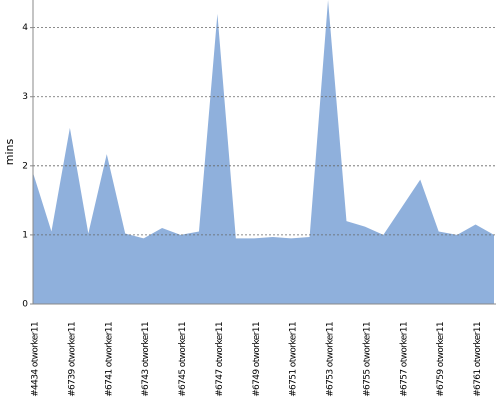 The height and width of the screenshot is (404, 500). What do you see at coordinates (331, 359) in the screenshot?
I see `x-tick-label: #6753 otworker11` at bounding box center [331, 359].